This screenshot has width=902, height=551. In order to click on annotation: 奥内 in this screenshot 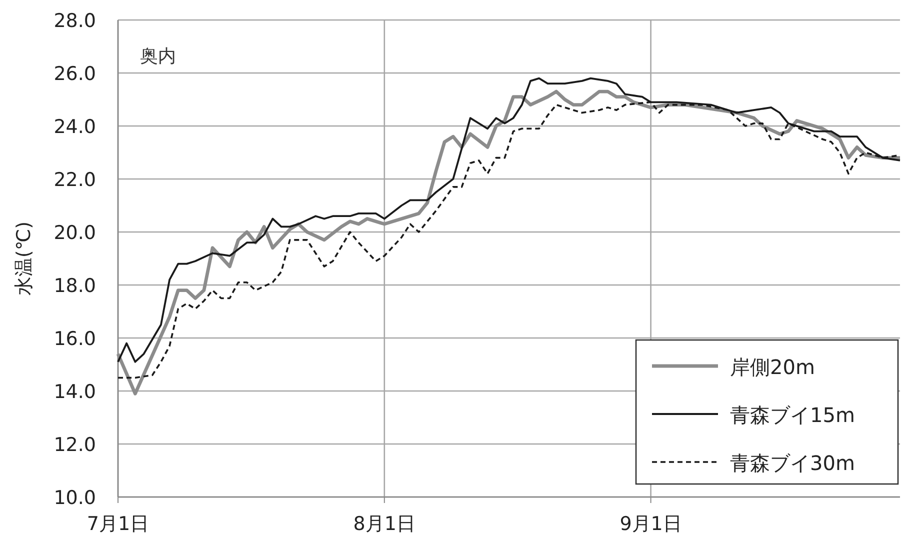, I will do `click(158, 56)`.